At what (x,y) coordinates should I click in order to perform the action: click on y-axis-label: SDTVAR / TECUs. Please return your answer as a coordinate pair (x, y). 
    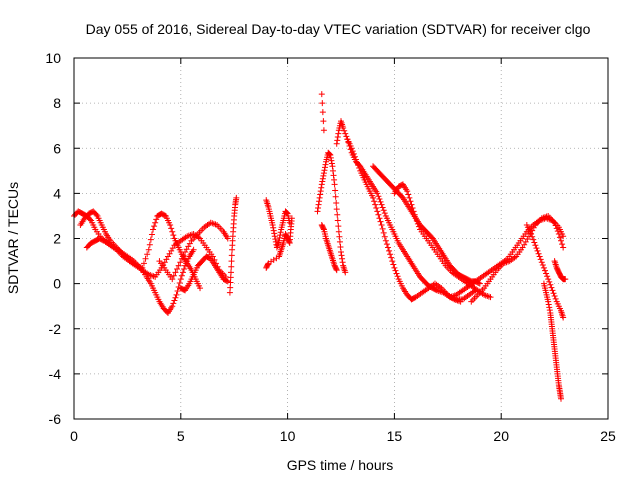
    Looking at the image, I should click on (13, 238).